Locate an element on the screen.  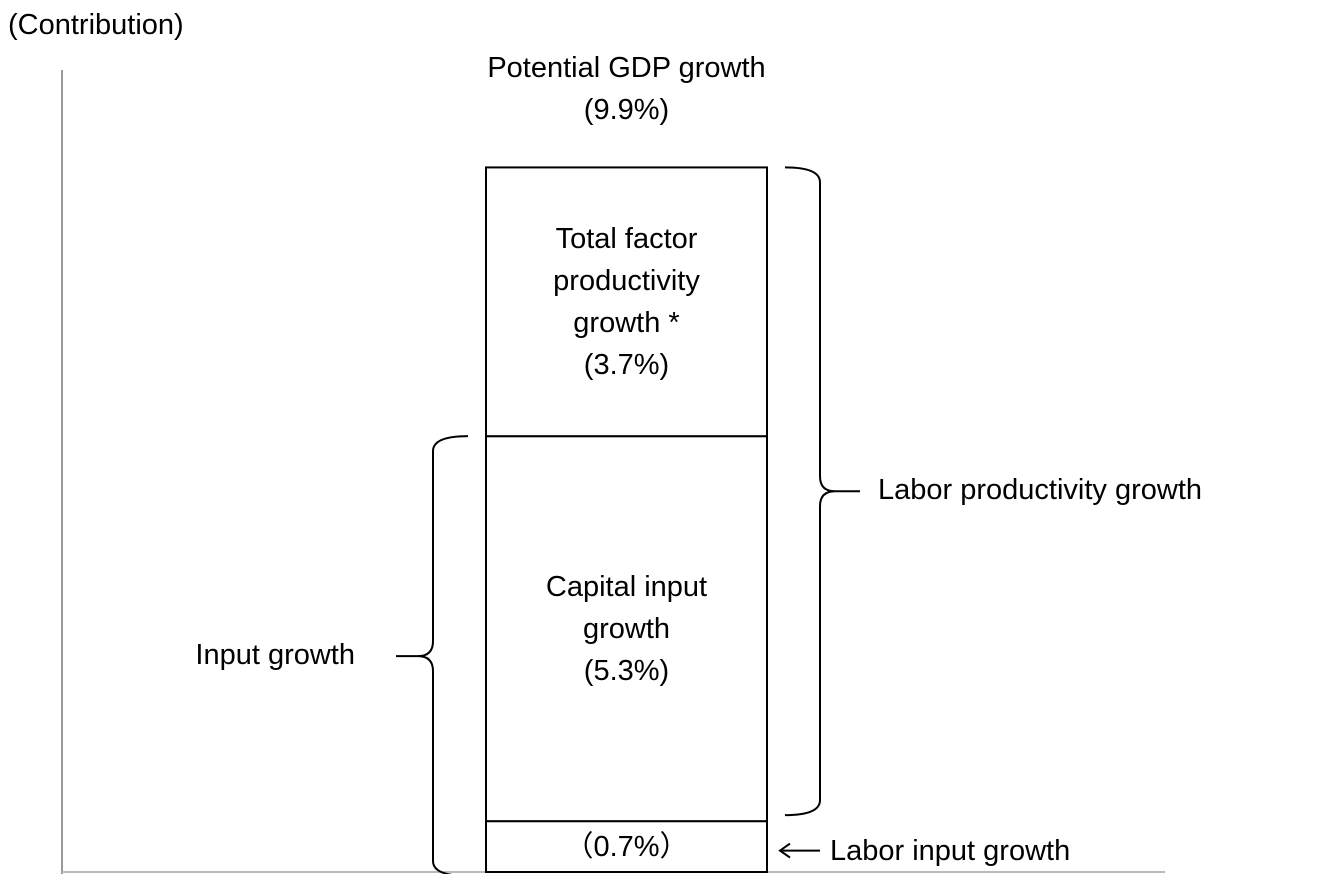
value-label: （0.7%） is located at coordinates (626, 846).